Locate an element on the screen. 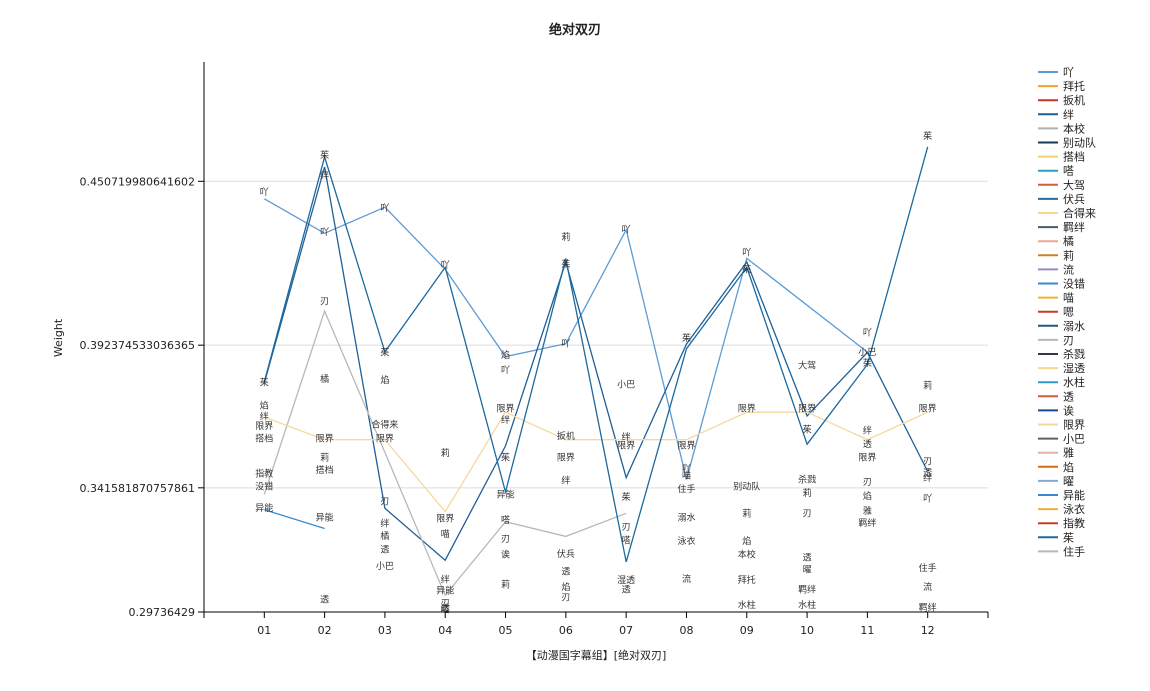 Image resolution: width=1150 pixels, height=691 pixels. legend-item: 流 is located at coordinates (1056, 269).